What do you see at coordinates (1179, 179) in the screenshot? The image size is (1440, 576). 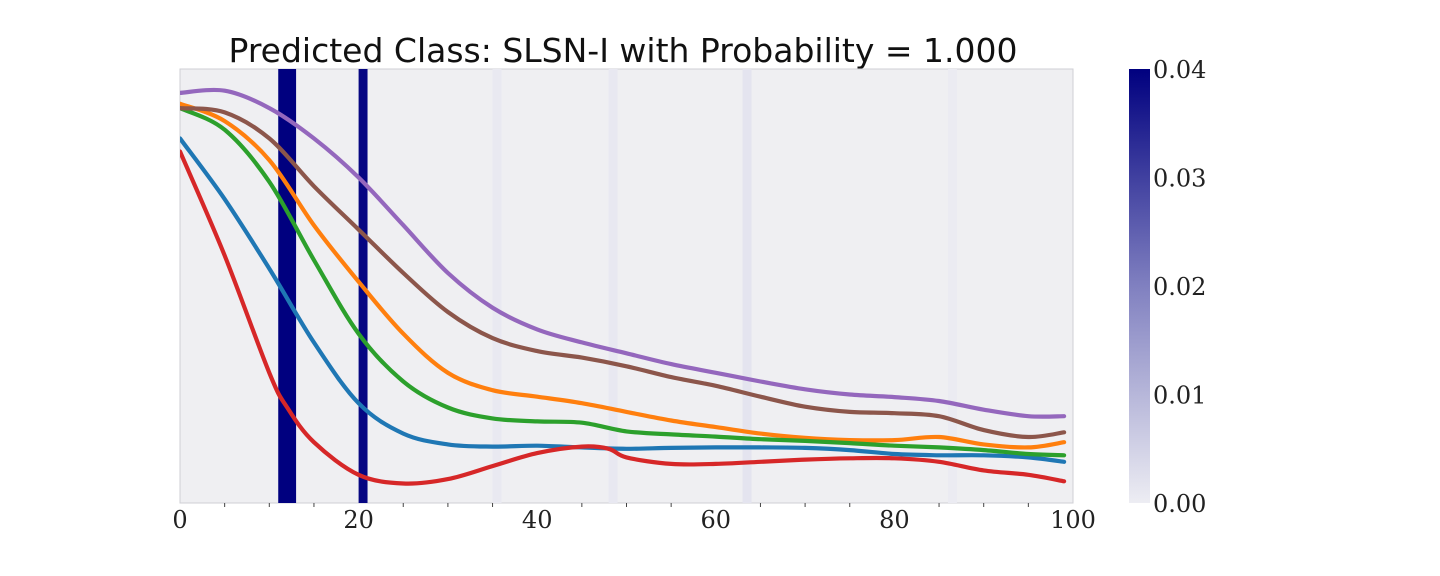 I see `colorbar-tick-label: 0.03` at bounding box center [1179, 179].